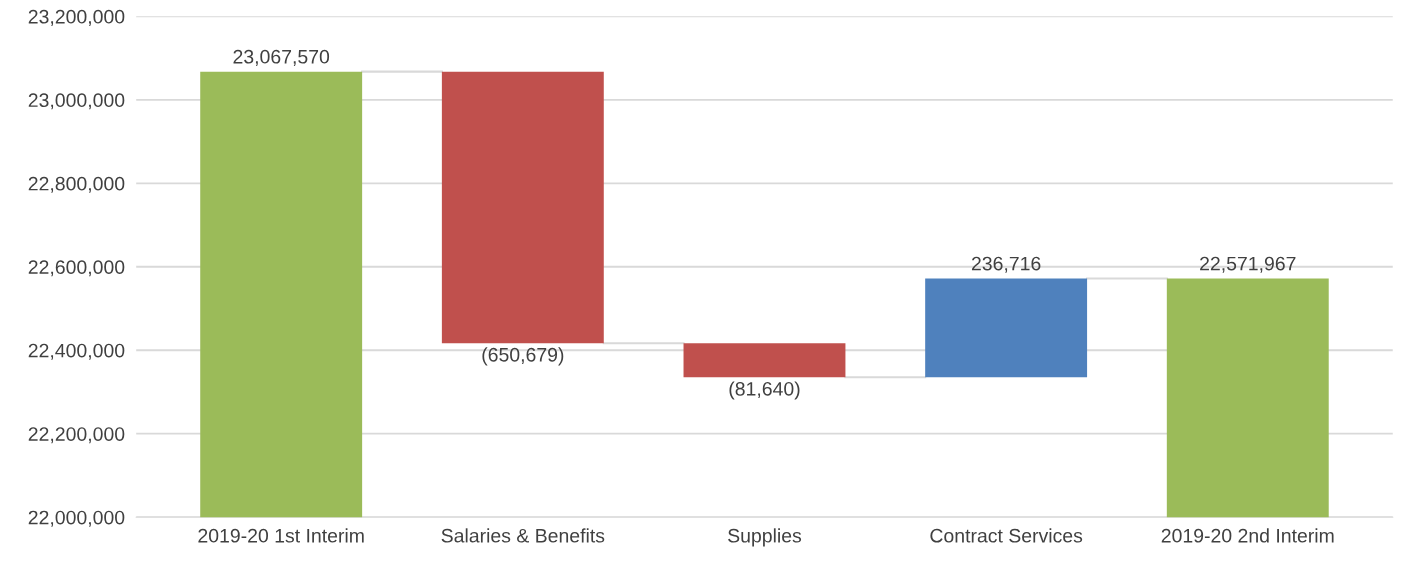 This screenshot has height=564, width=1404. Describe the element at coordinates (76, 101) in the screenshot. I see `y-tick-label: 23,000,000` at that location.